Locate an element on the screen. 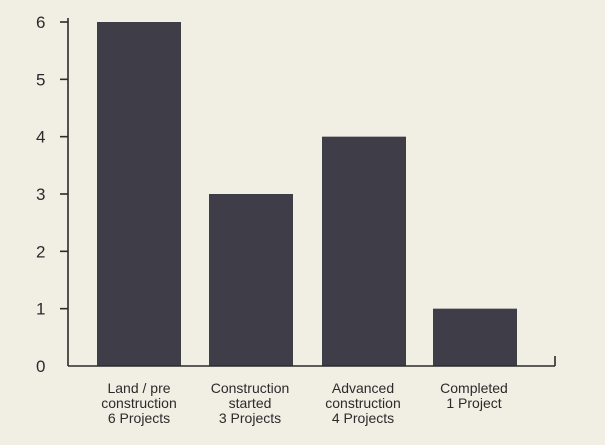 Image resolution: width=605 pixels, height=445 pixels. y-tick-label-0: 0 is located at coordinates (40, 366).